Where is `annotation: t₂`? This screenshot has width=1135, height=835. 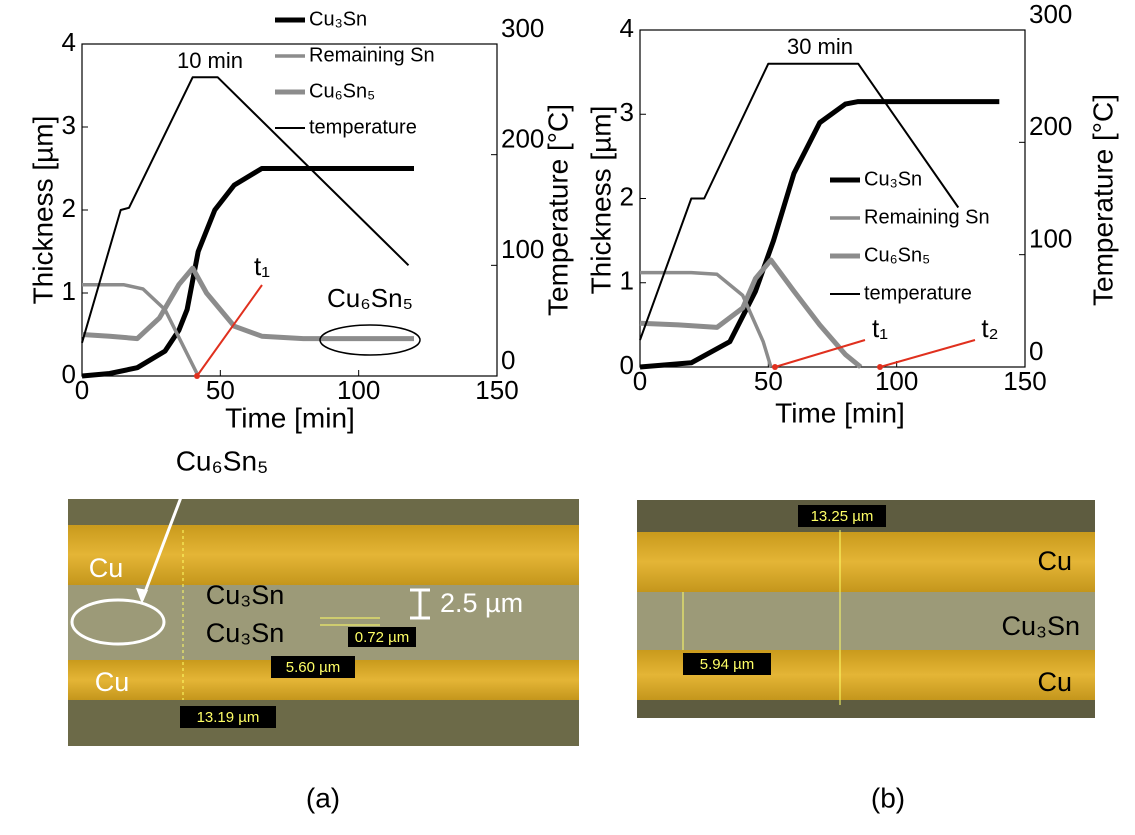
annotation: t₂ is located at coordinates (989, 328).